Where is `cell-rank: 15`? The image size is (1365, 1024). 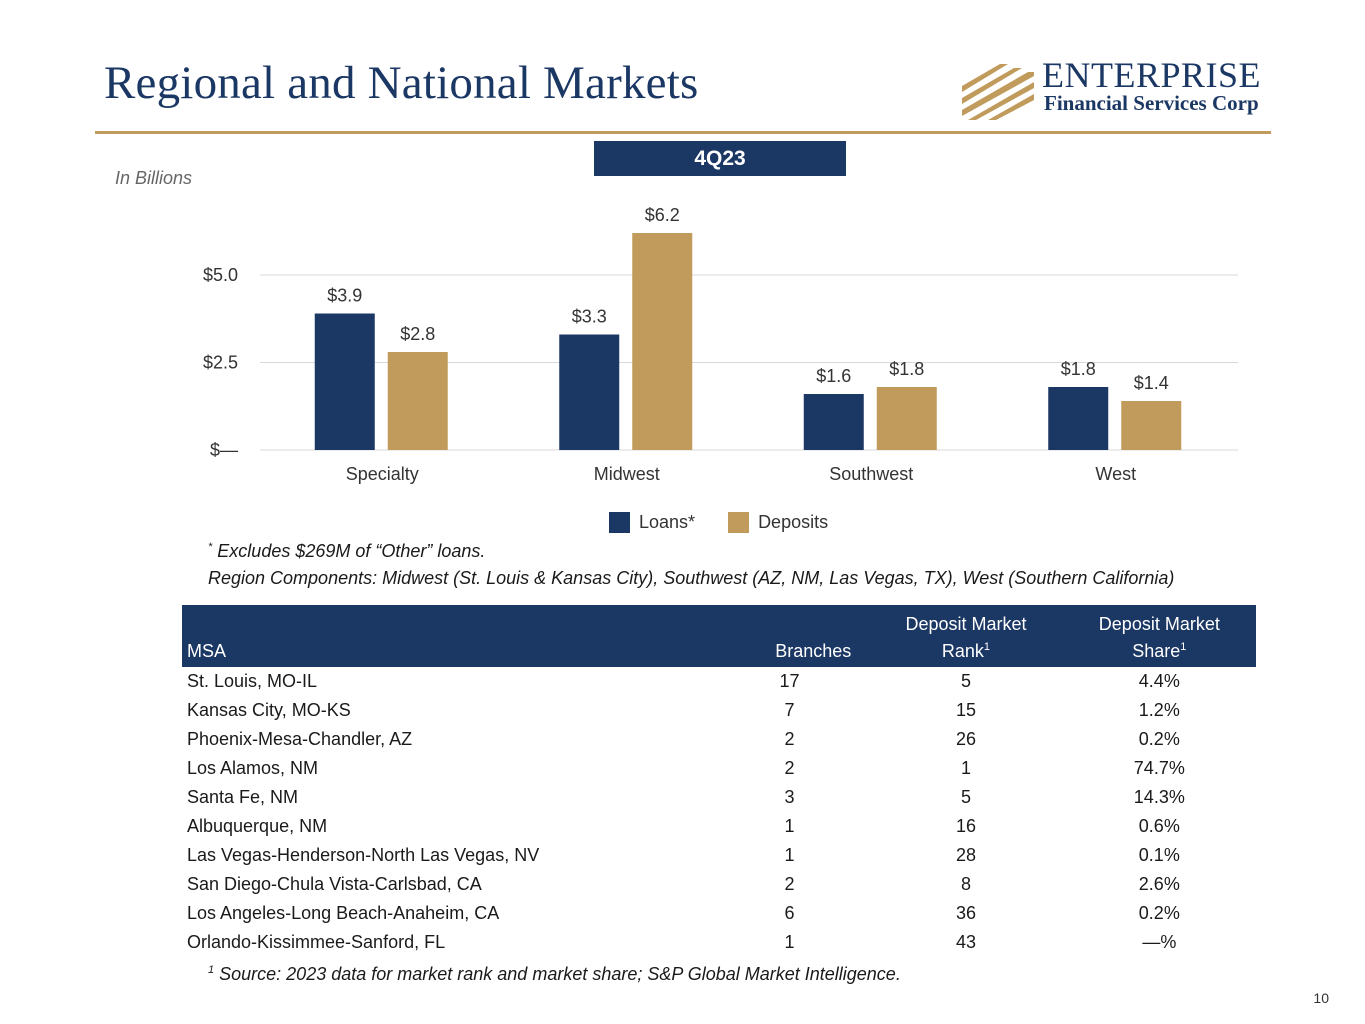
cell-rank: 15 is located at coordinates (965, 710).